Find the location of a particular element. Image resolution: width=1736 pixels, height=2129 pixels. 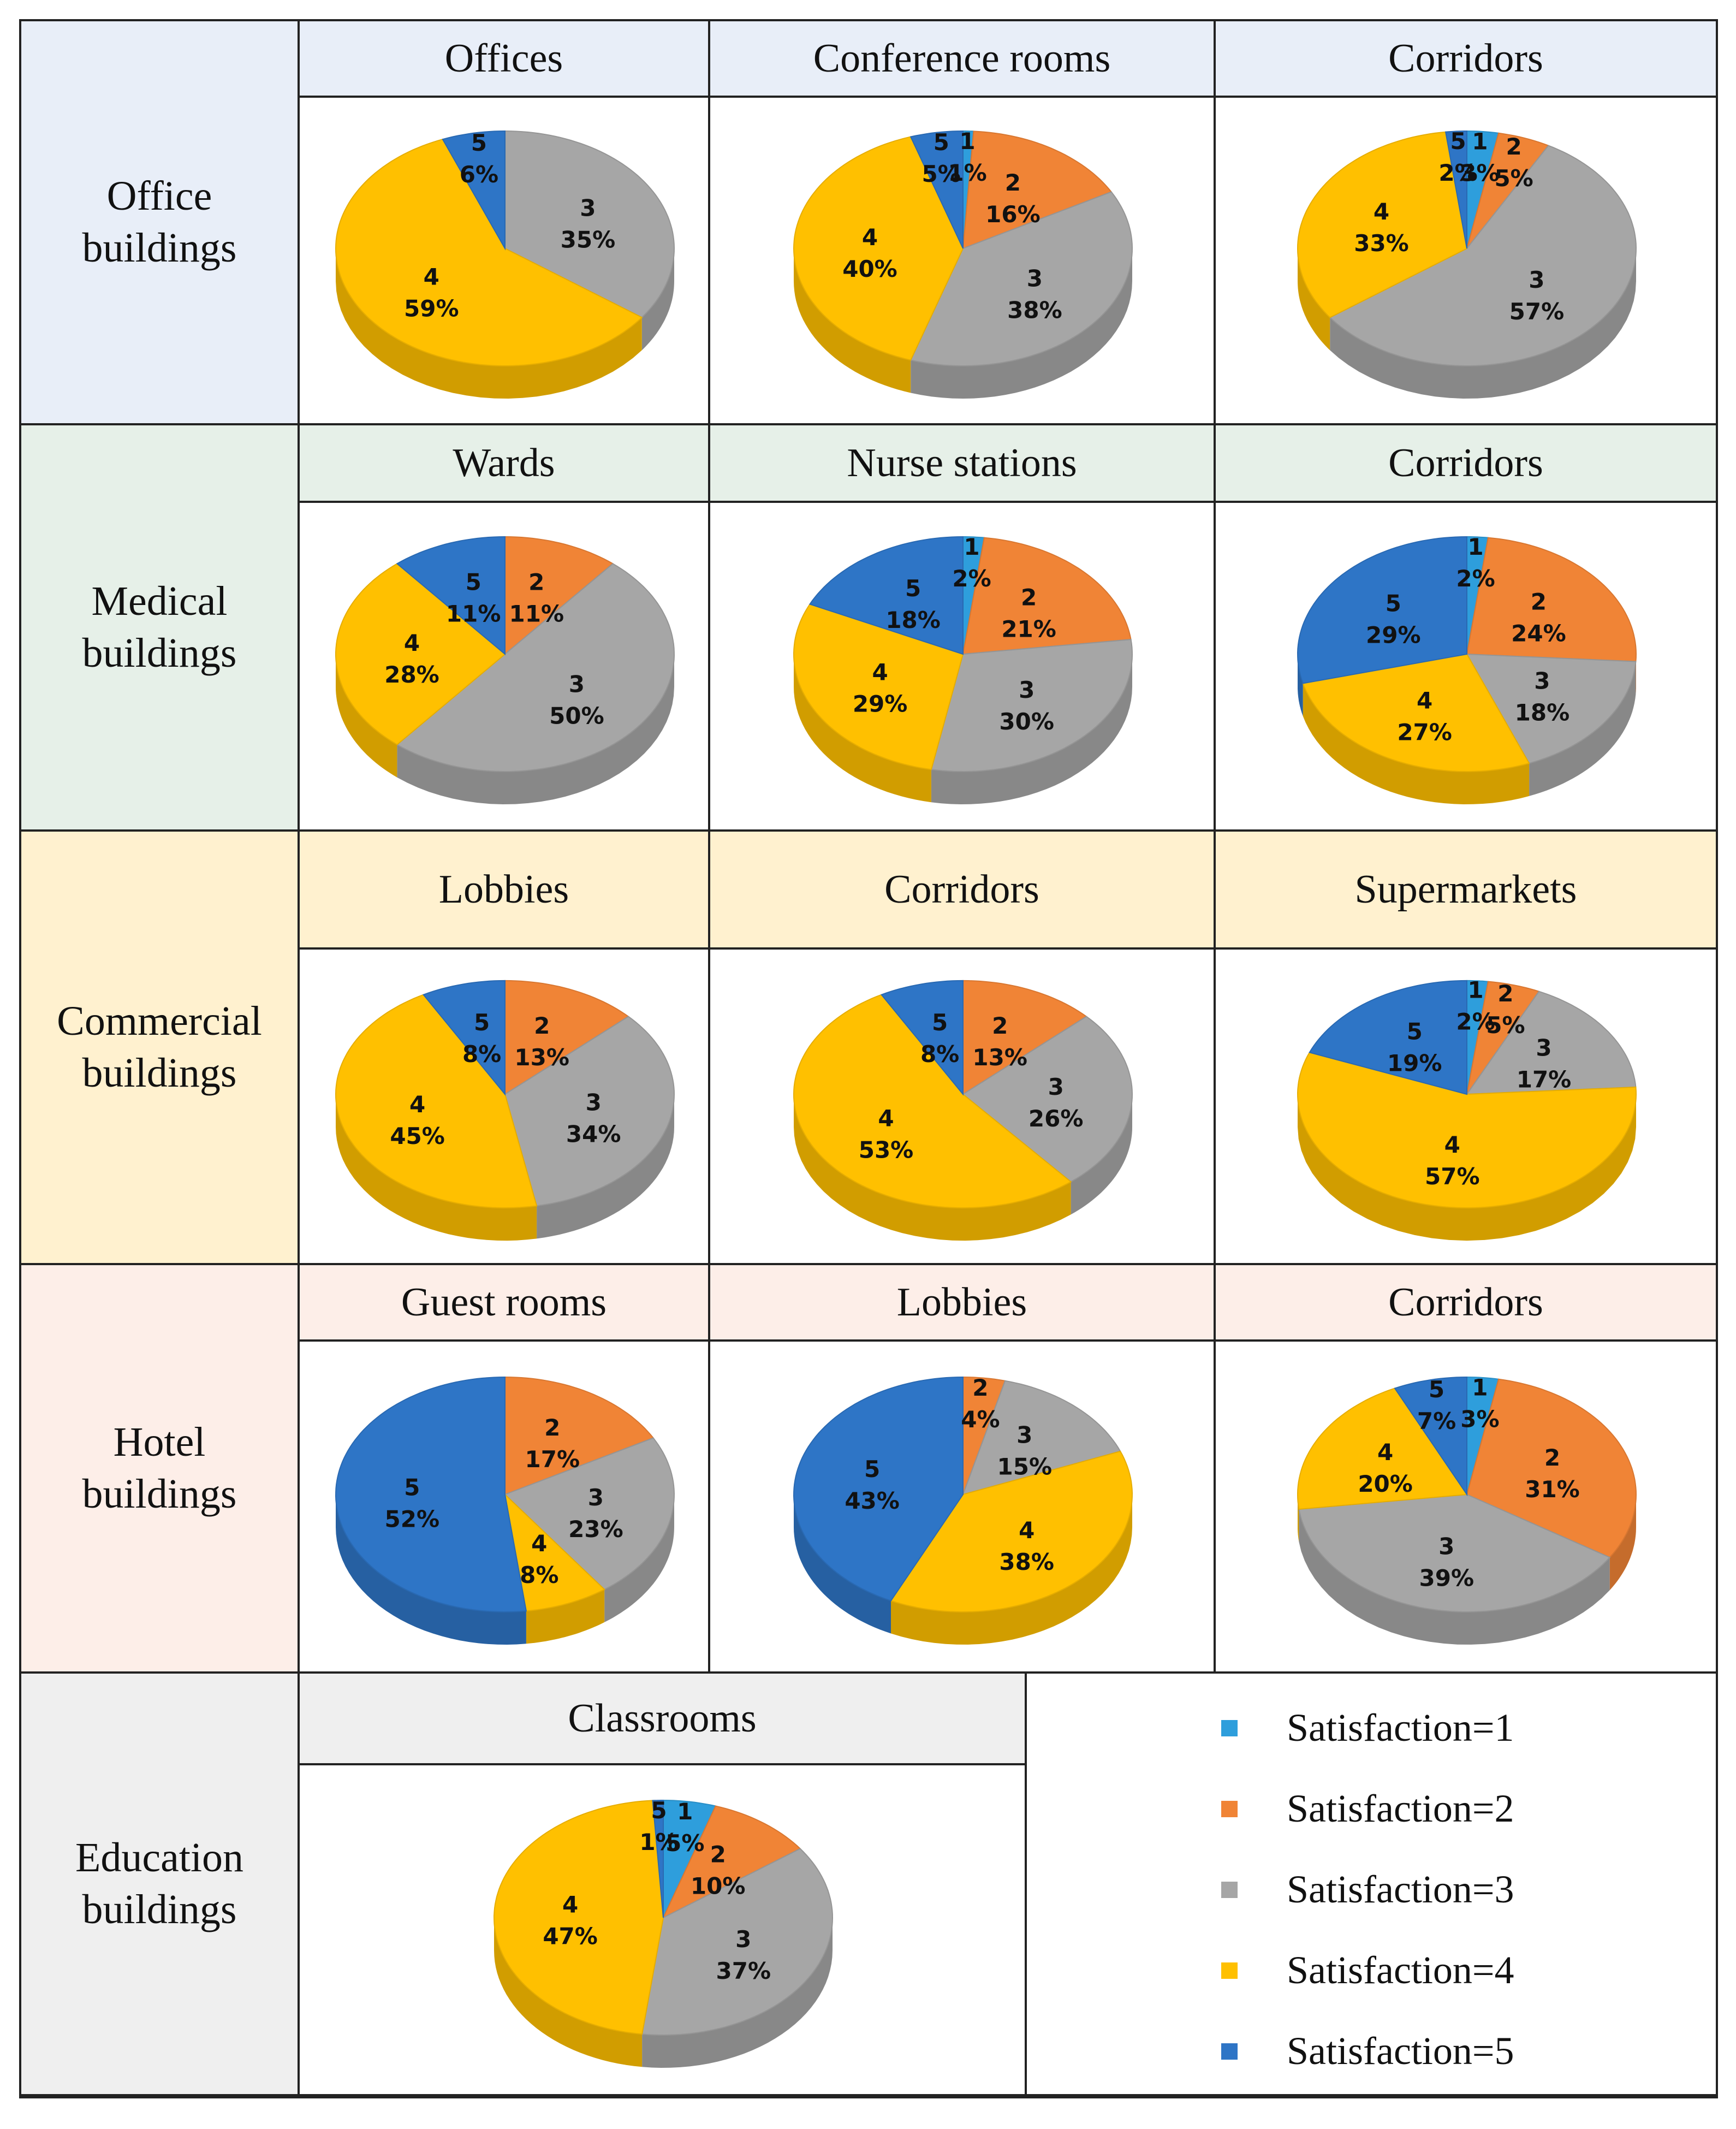

category-education: Education buildings is located at coordinates (160, 1885).